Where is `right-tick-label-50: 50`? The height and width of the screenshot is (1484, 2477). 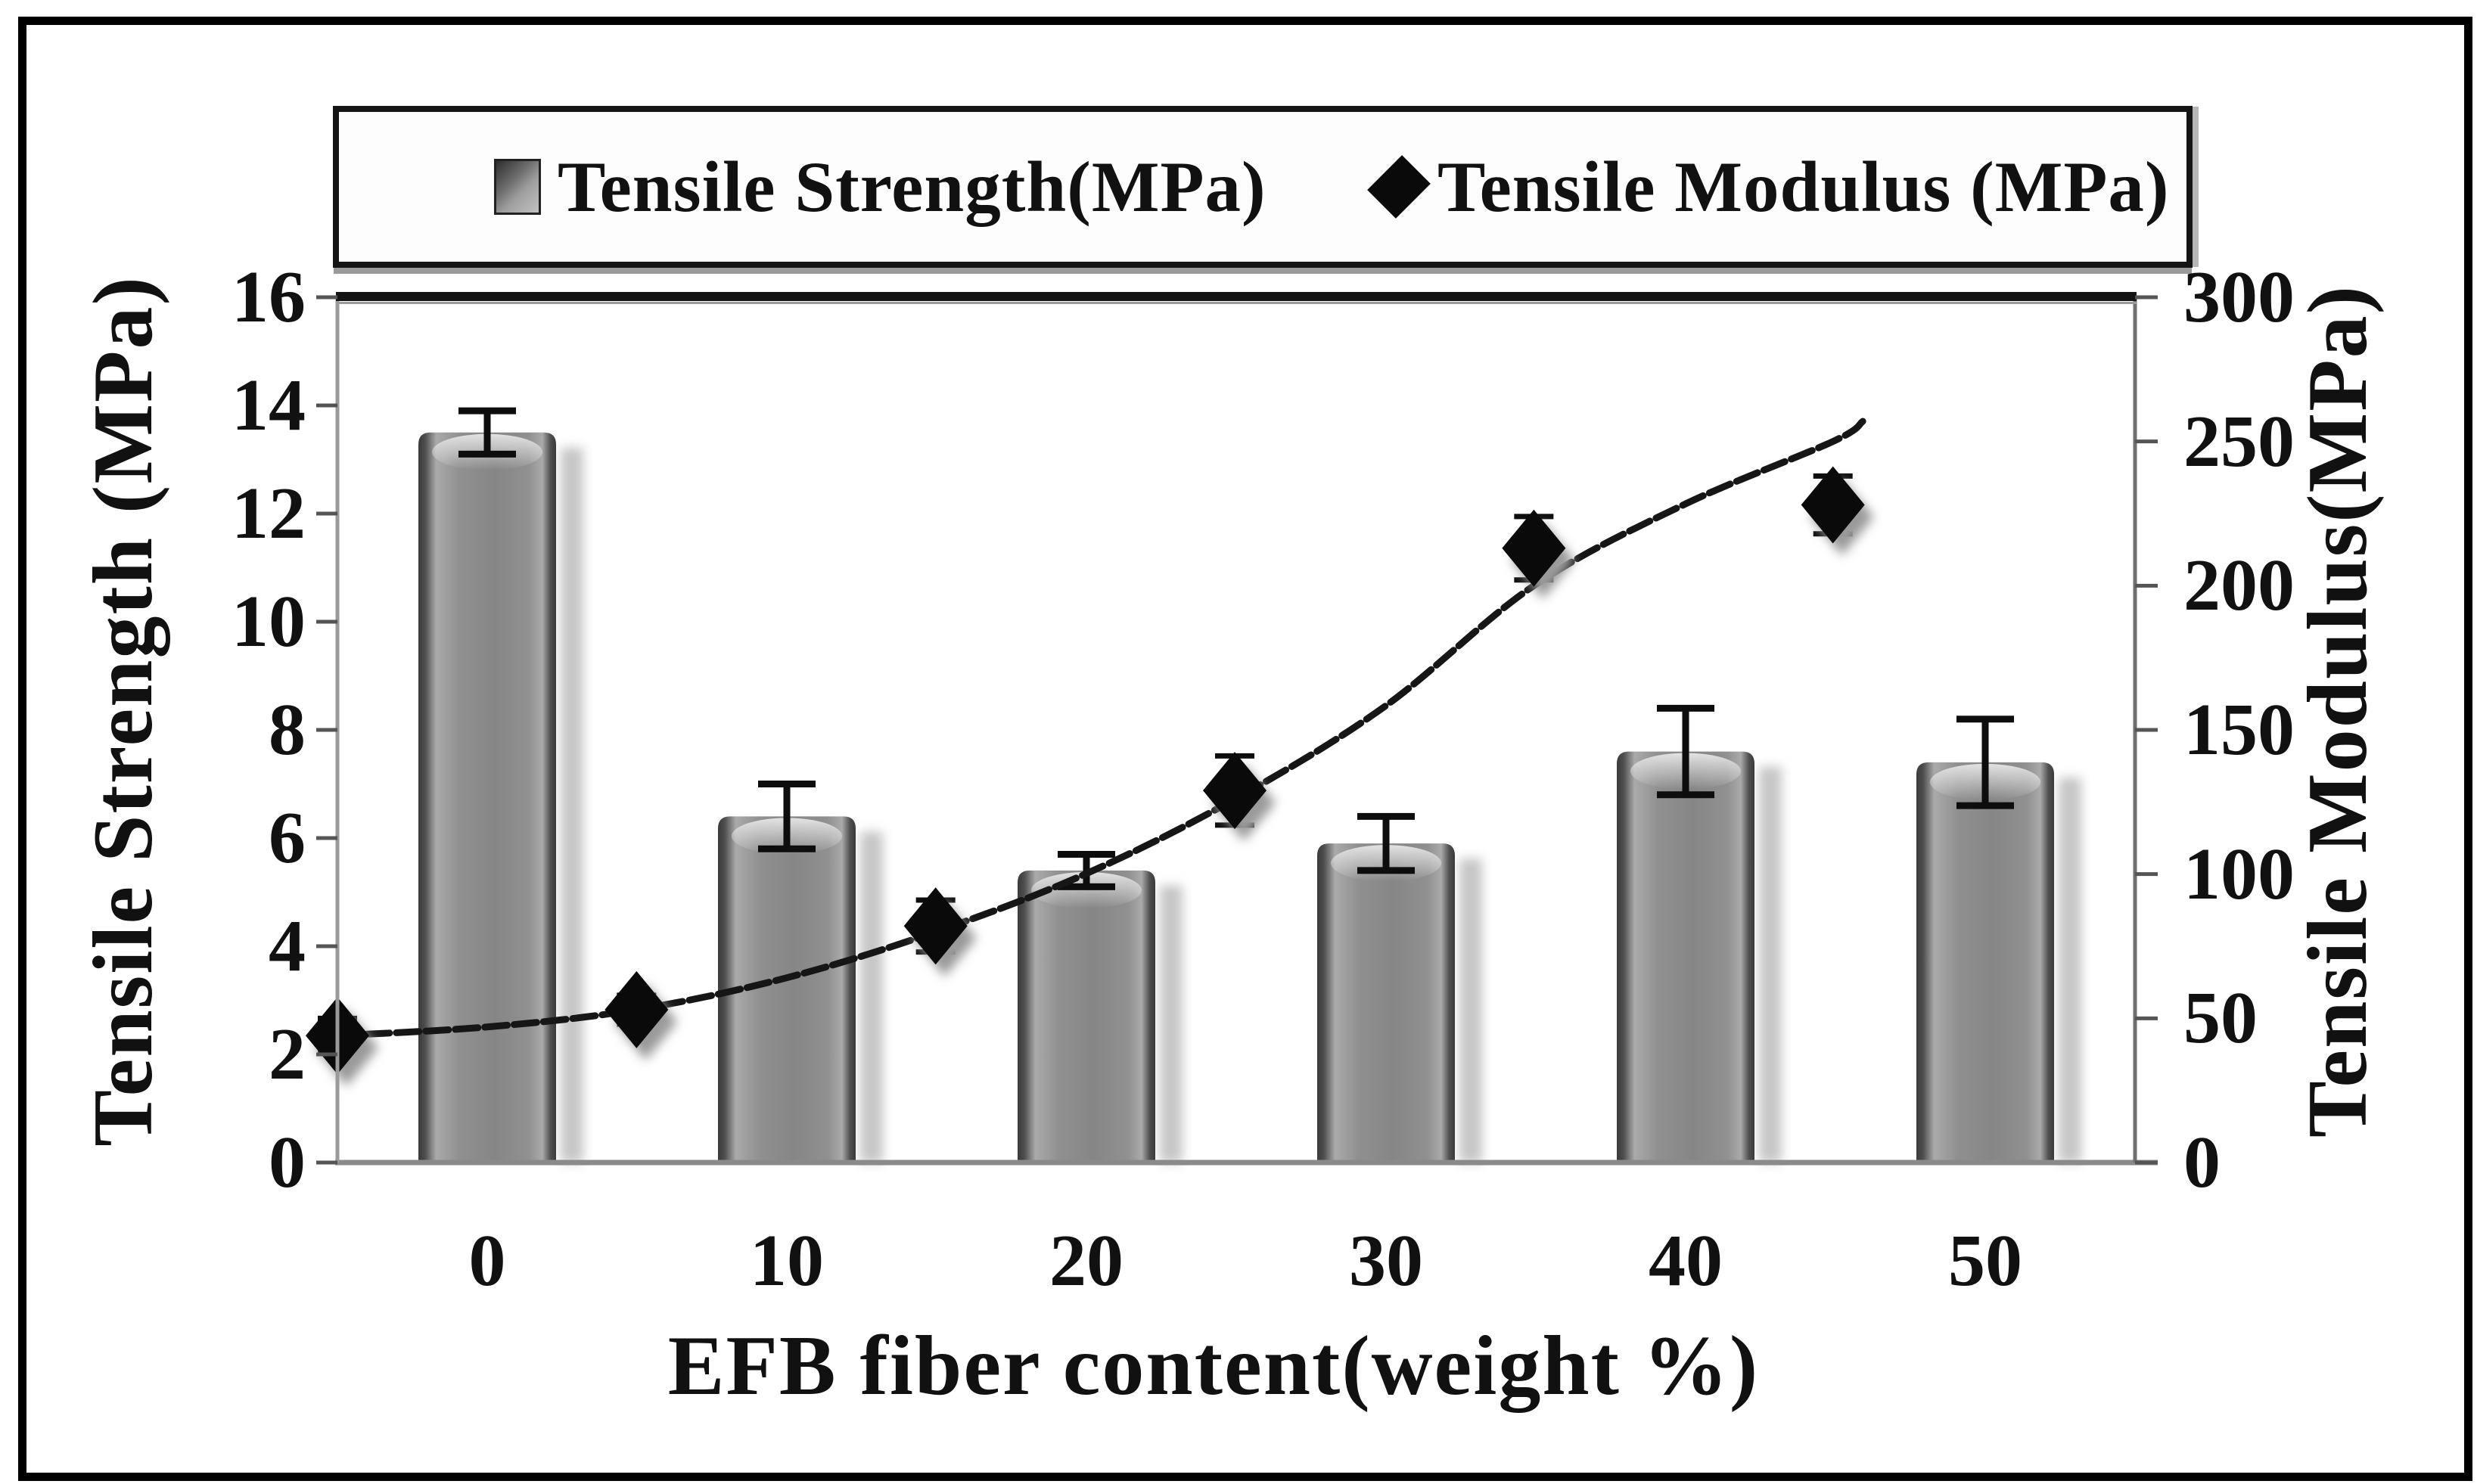
right-tick-label-50: 50 is located at coordinates (2220, 1018).